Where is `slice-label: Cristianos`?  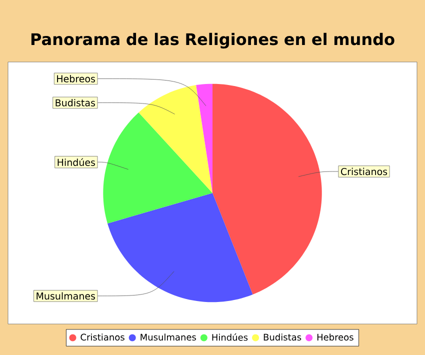
slice-label: Cristianos is located at coordinates (364, 172).